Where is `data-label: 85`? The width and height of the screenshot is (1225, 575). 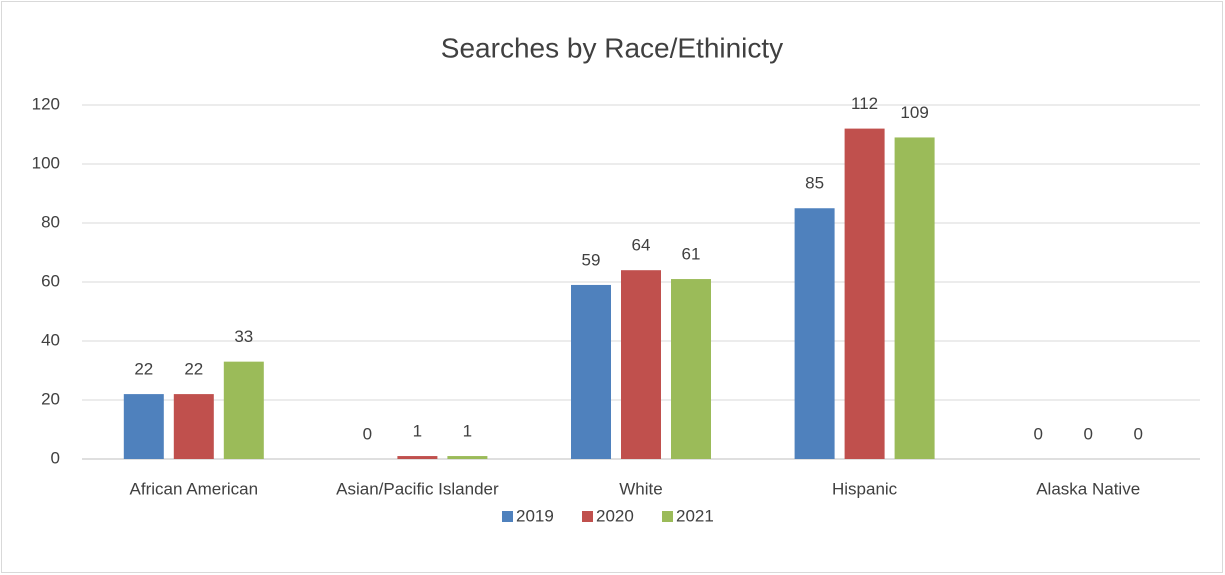
data-label: 85 is located at coordinates (814, 183).